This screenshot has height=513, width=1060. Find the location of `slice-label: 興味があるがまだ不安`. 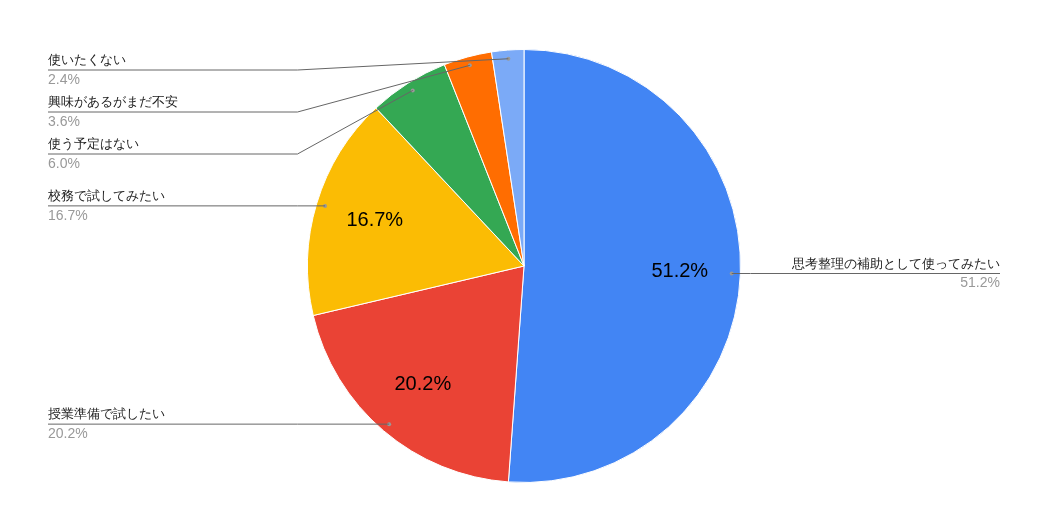

slice-label: 興味があるがまだ不安 is located at coordinates (113, 102).